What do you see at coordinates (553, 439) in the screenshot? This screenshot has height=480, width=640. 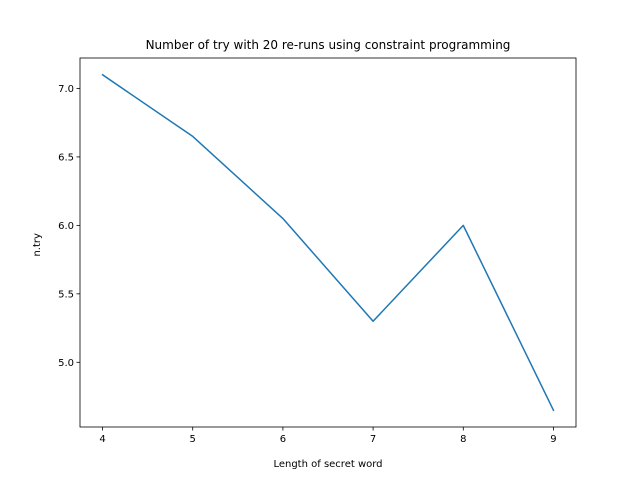 I see `x-tick-label: 9` at bounding box center [553, 439].